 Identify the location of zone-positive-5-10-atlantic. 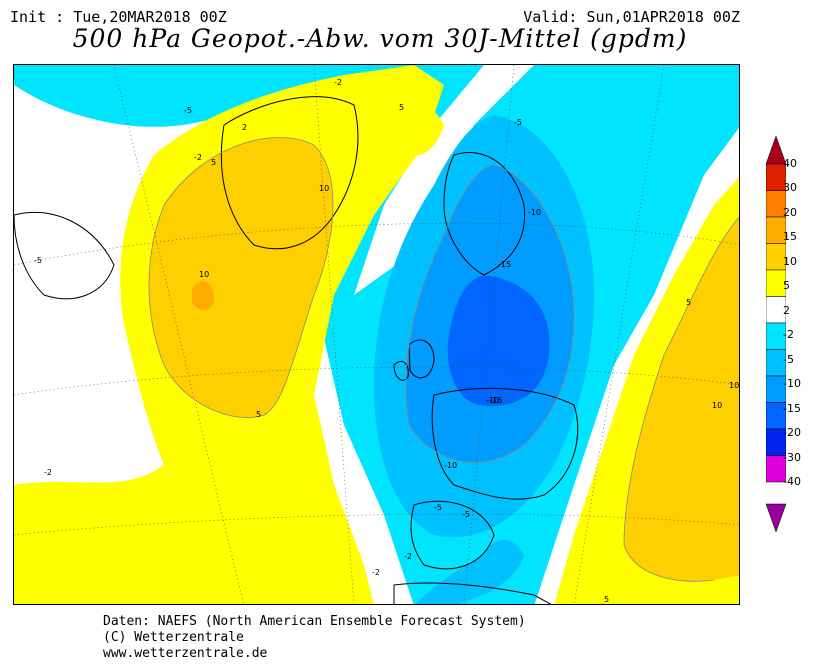
(241, 277).